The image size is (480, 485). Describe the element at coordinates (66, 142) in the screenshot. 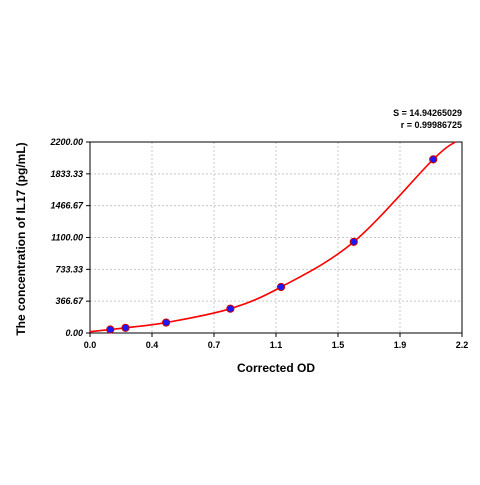

I see `y-tick-label: 2200.00` at that location.